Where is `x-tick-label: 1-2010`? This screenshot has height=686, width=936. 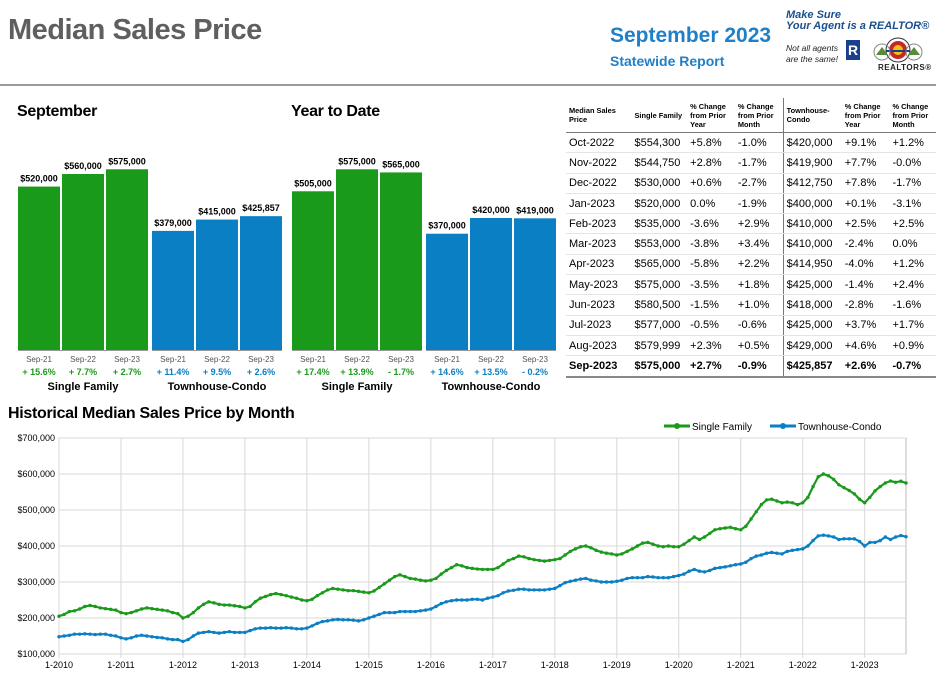 x-tick-label: 1-2010 is located at coordinates (59, 665).